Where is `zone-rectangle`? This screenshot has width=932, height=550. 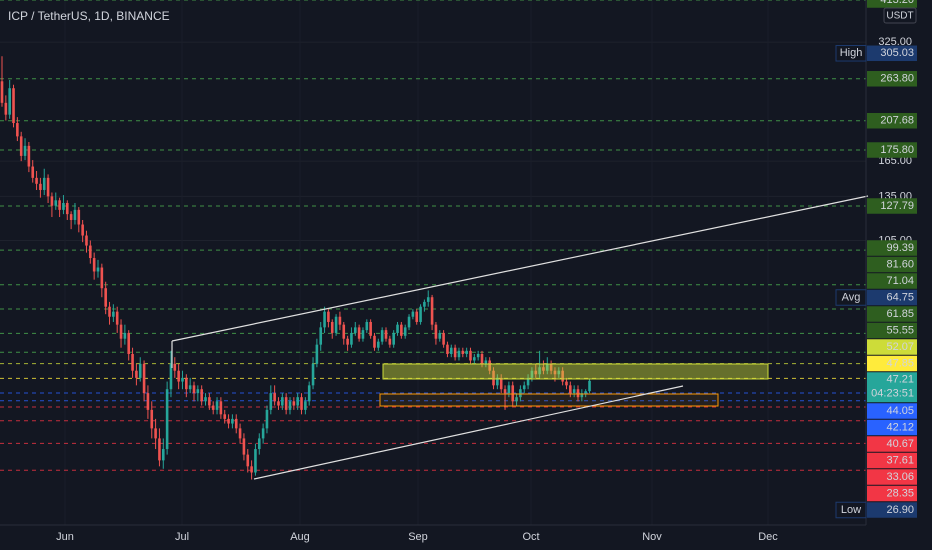 zone-rectangle is located at coordinates (549, 400).